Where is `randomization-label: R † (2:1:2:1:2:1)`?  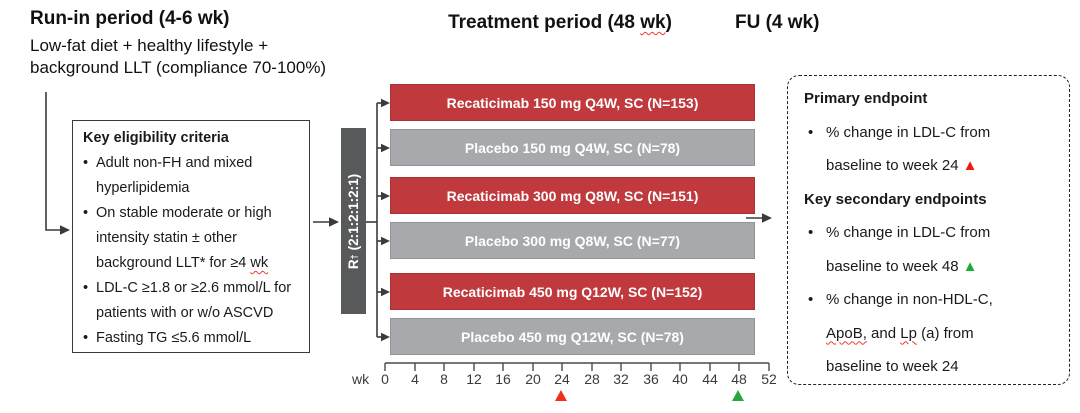
randomization-label: R † (2:1:2:1:2:1) is located at coordinates (353, 221).